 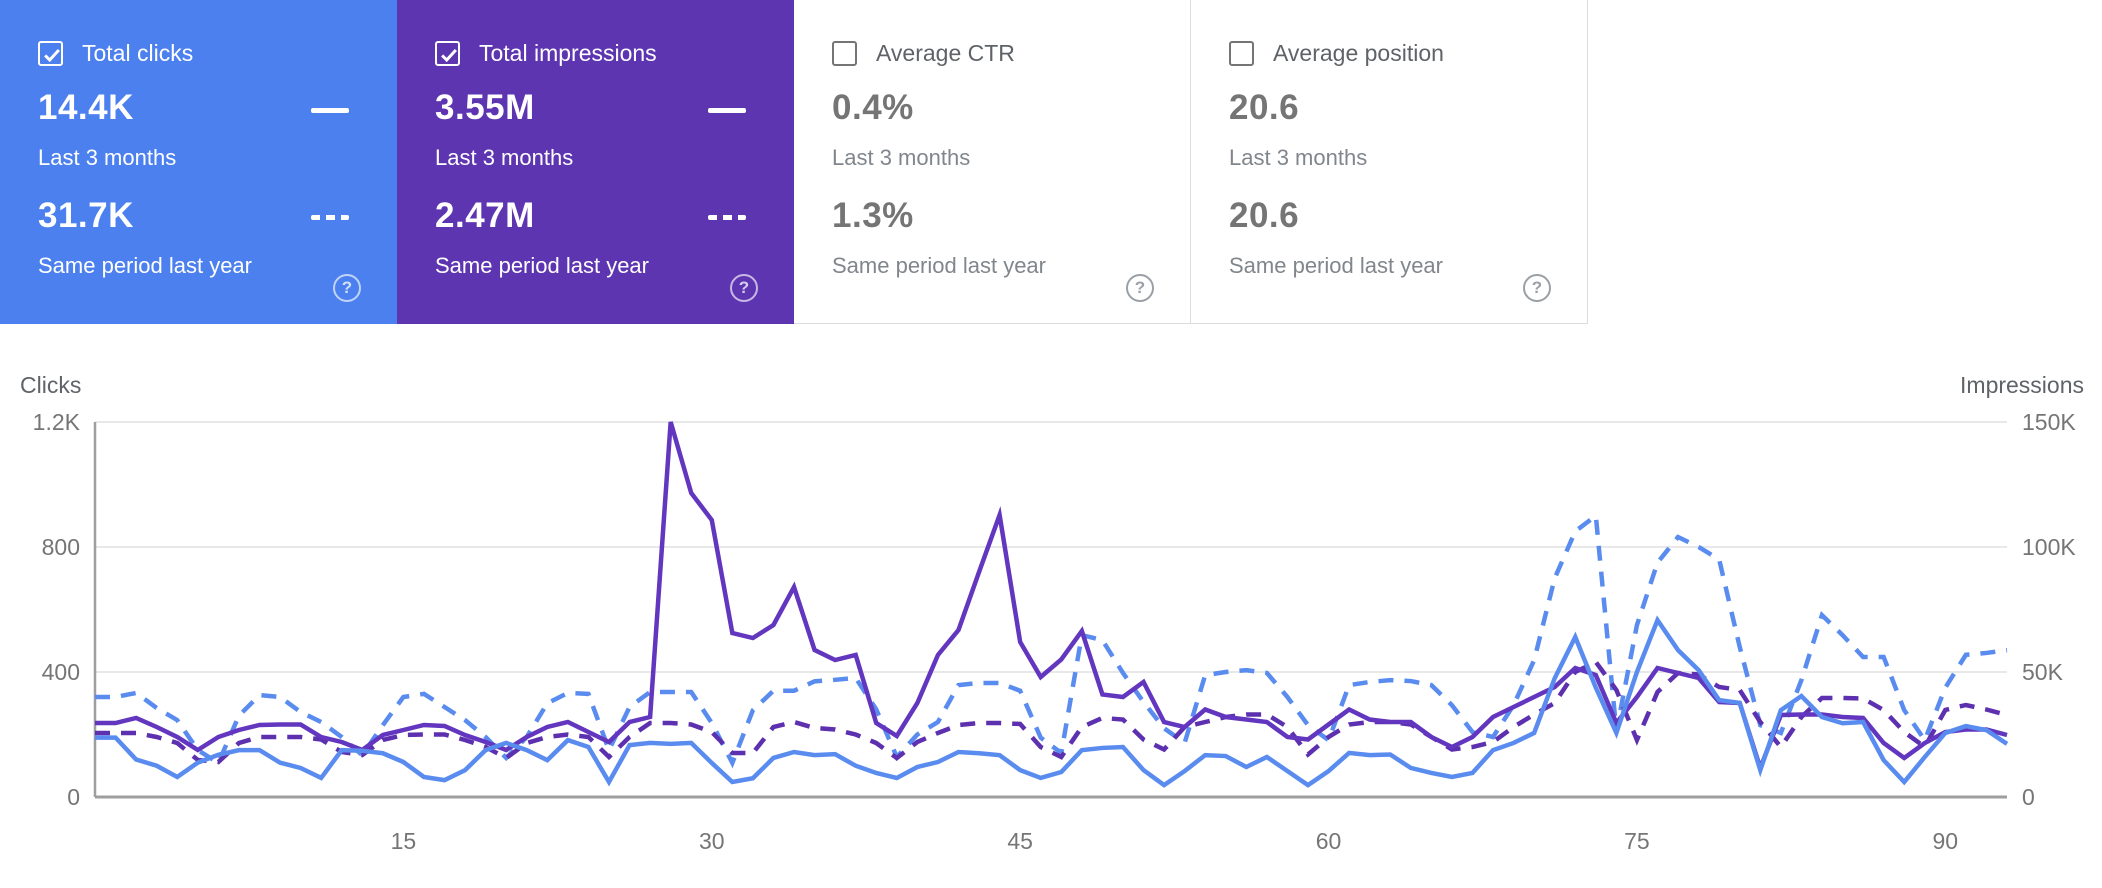 What do you see at coordinates (1329, 841) in the screenshot?
I see `svg-text: 60` at bounding box center [1329, 841].